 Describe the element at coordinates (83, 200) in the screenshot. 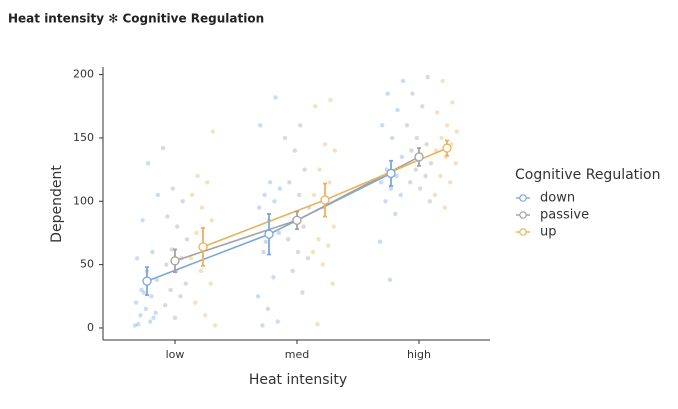

I see `y-tick-label: 100` at that location.